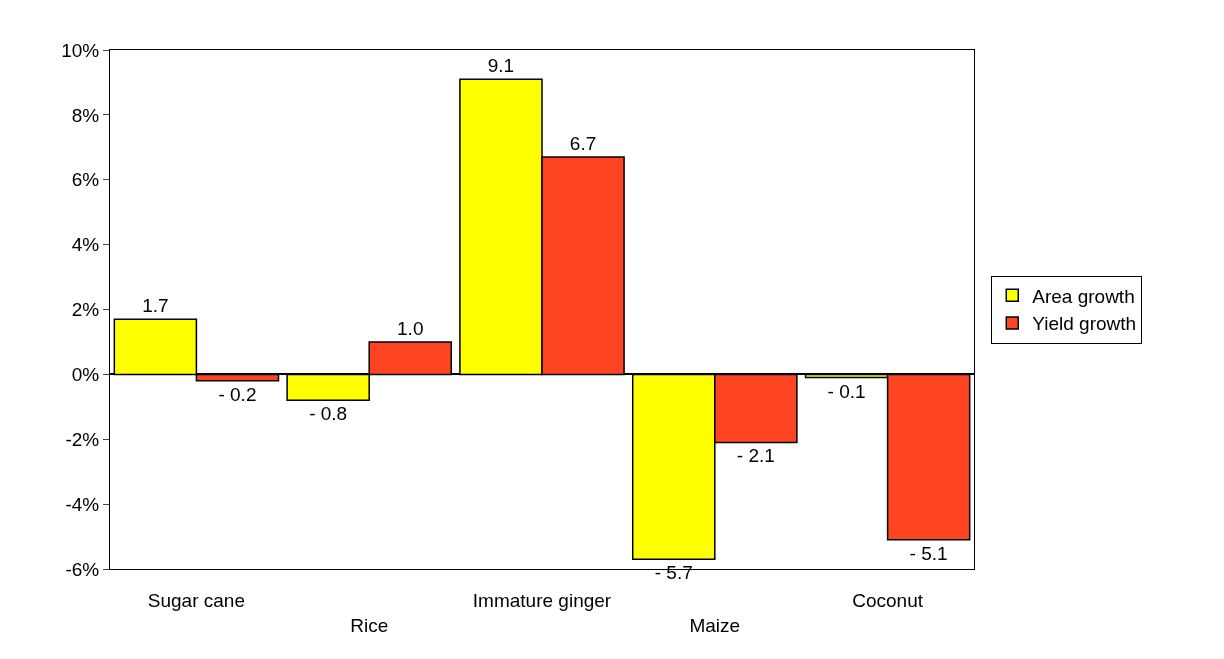  I want to click on y-tick-label: 2%, so click(85, 310).